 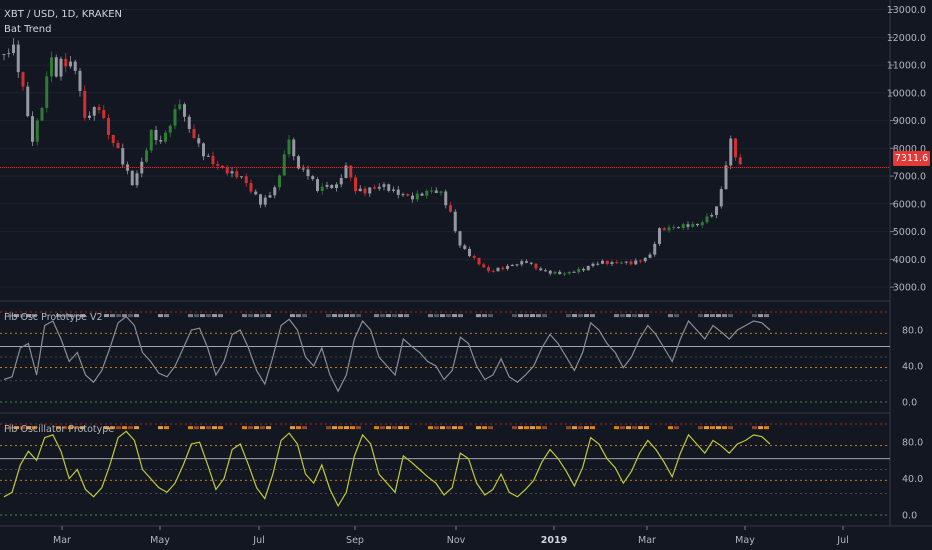 I want to click on osc1-axis-ticks: 0.0 40.0 80.0, so click(x=912, y=367).